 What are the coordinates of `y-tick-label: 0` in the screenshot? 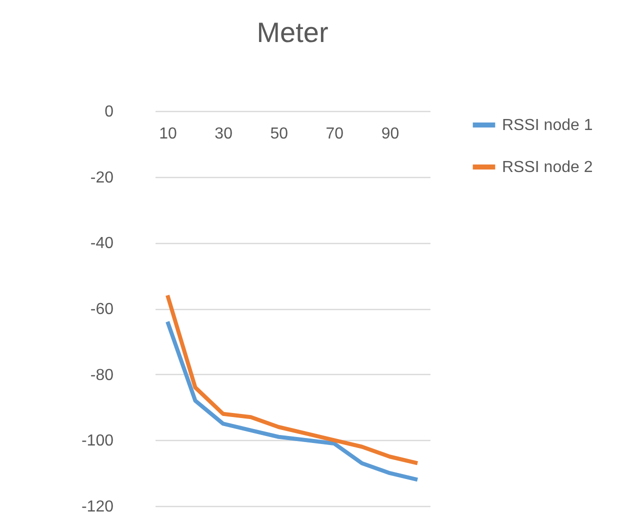 It's located at (109, 112).